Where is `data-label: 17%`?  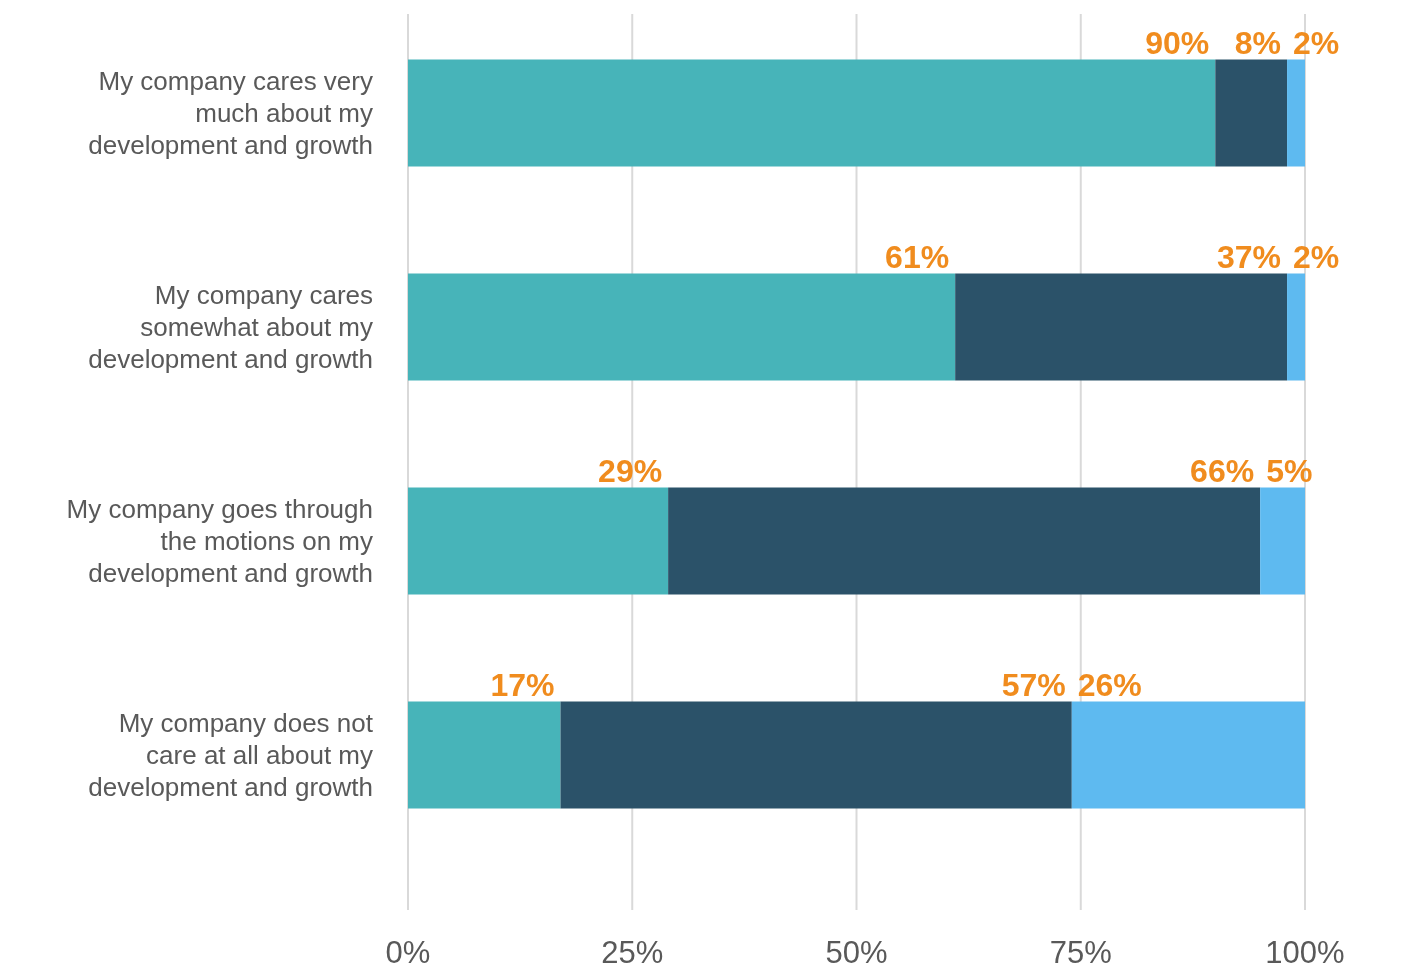
data-label: 17% is located at coordinates (522, 684).